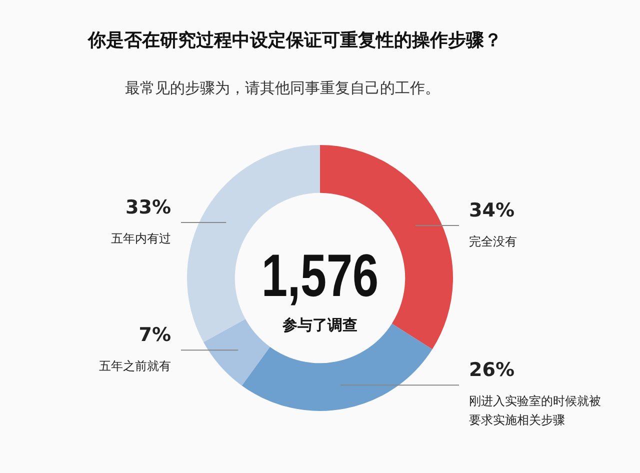 The image size is (640, 473). I want to click on slice-label: 五年之前就有, so click(135, 366).